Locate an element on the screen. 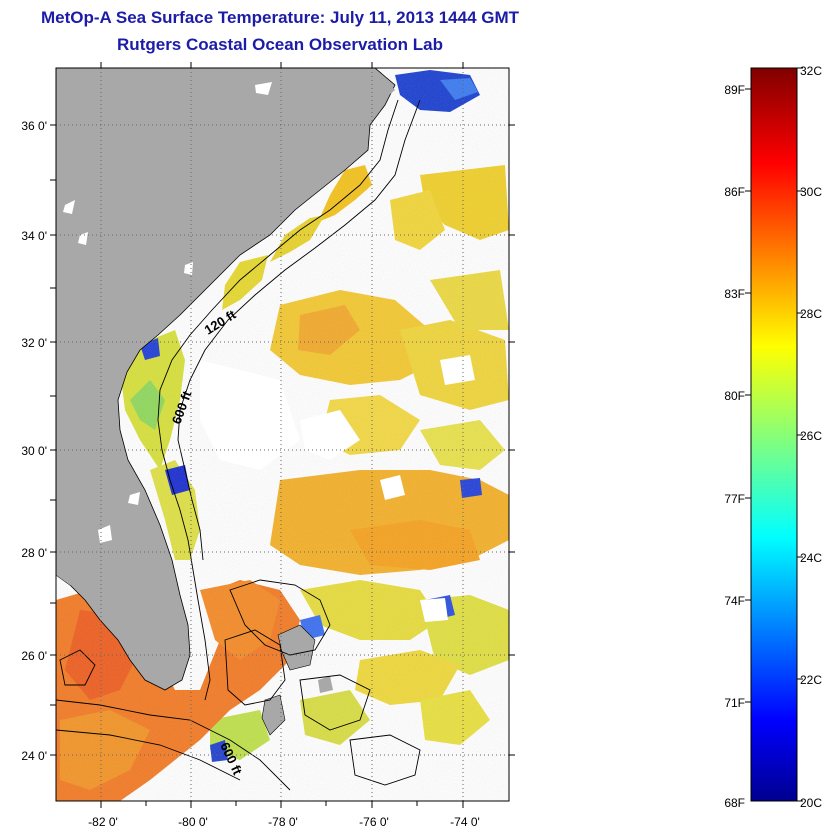  colorbar-f-label: 68F is located at coordinates (734, 803).